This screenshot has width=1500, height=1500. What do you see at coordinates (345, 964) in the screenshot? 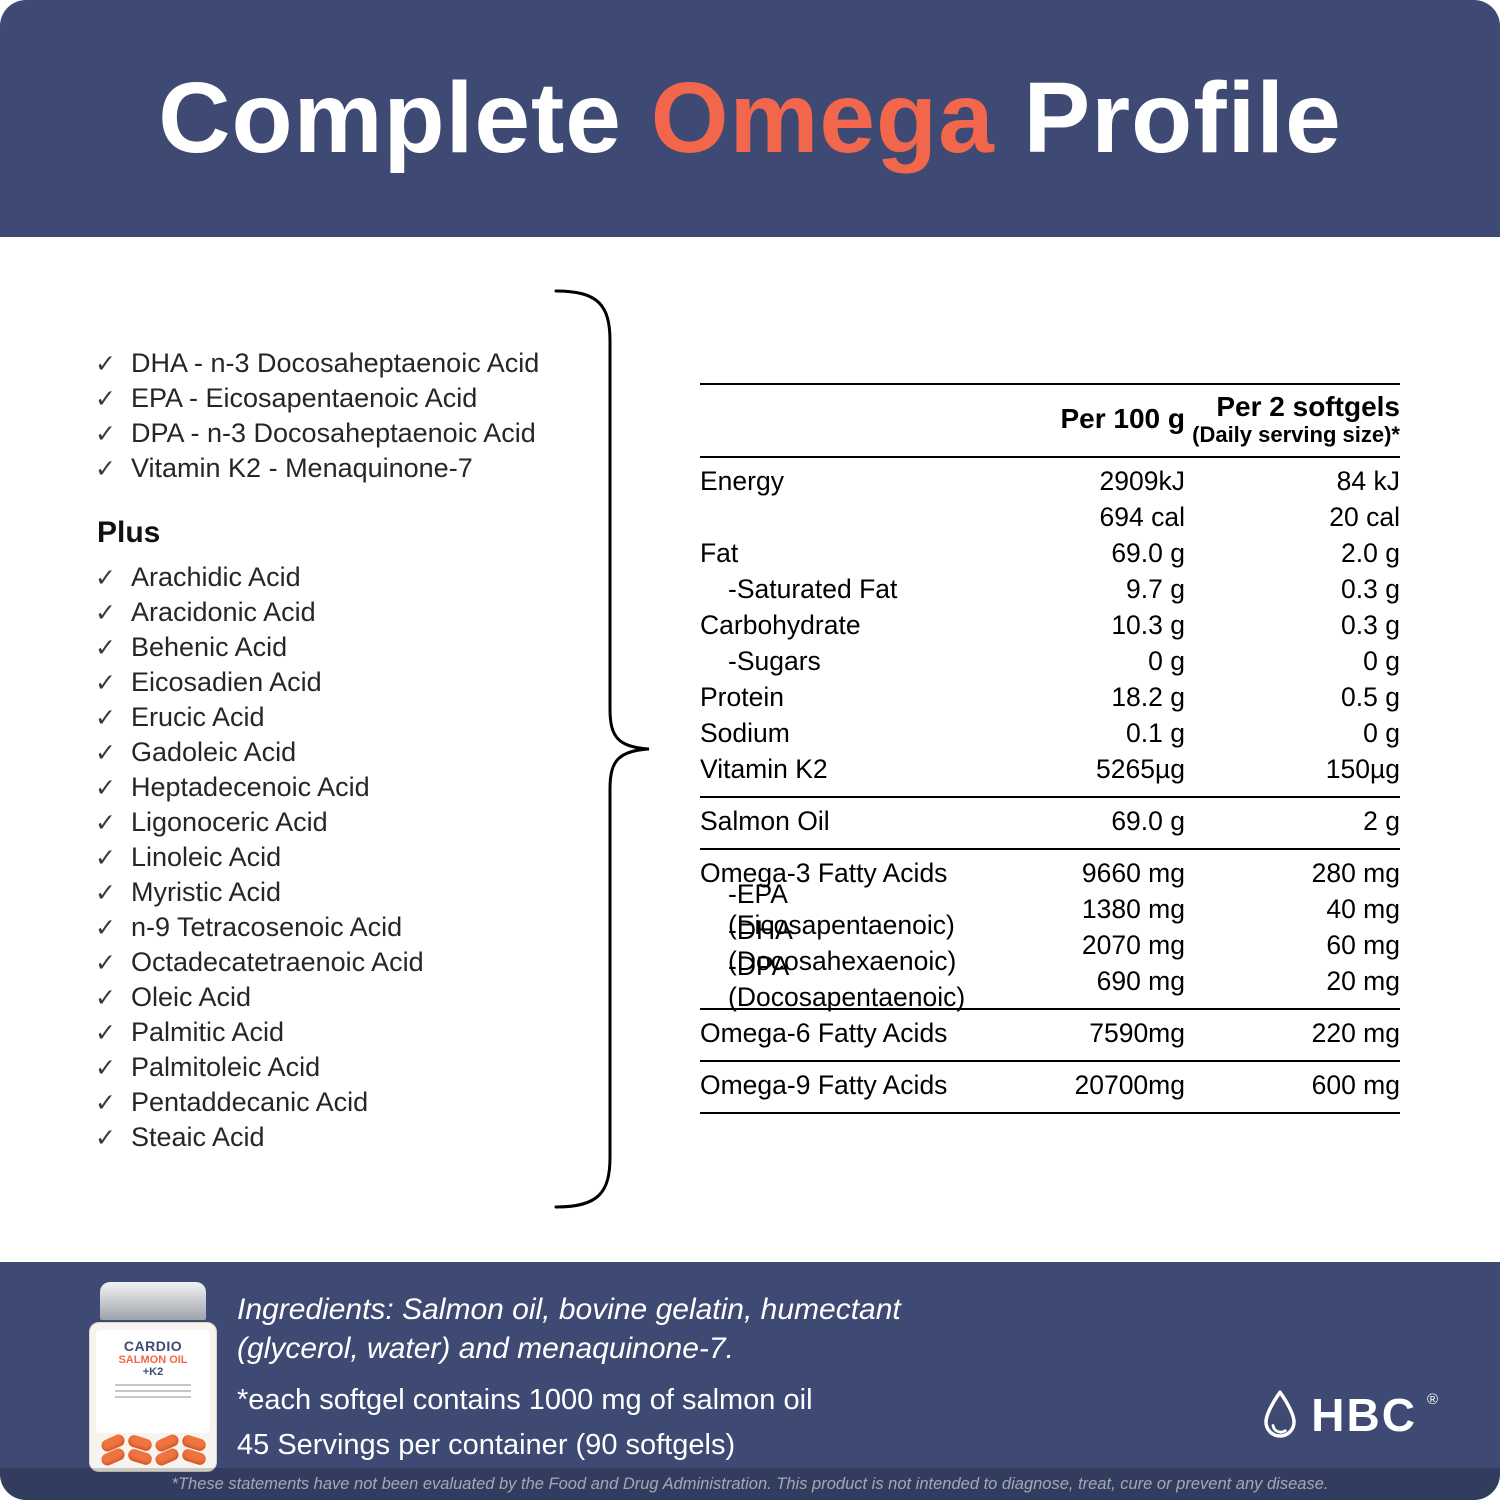
I see `checklist-item: ✓ Octadecatetraenoic Acid` at bounding box center [345, 964].